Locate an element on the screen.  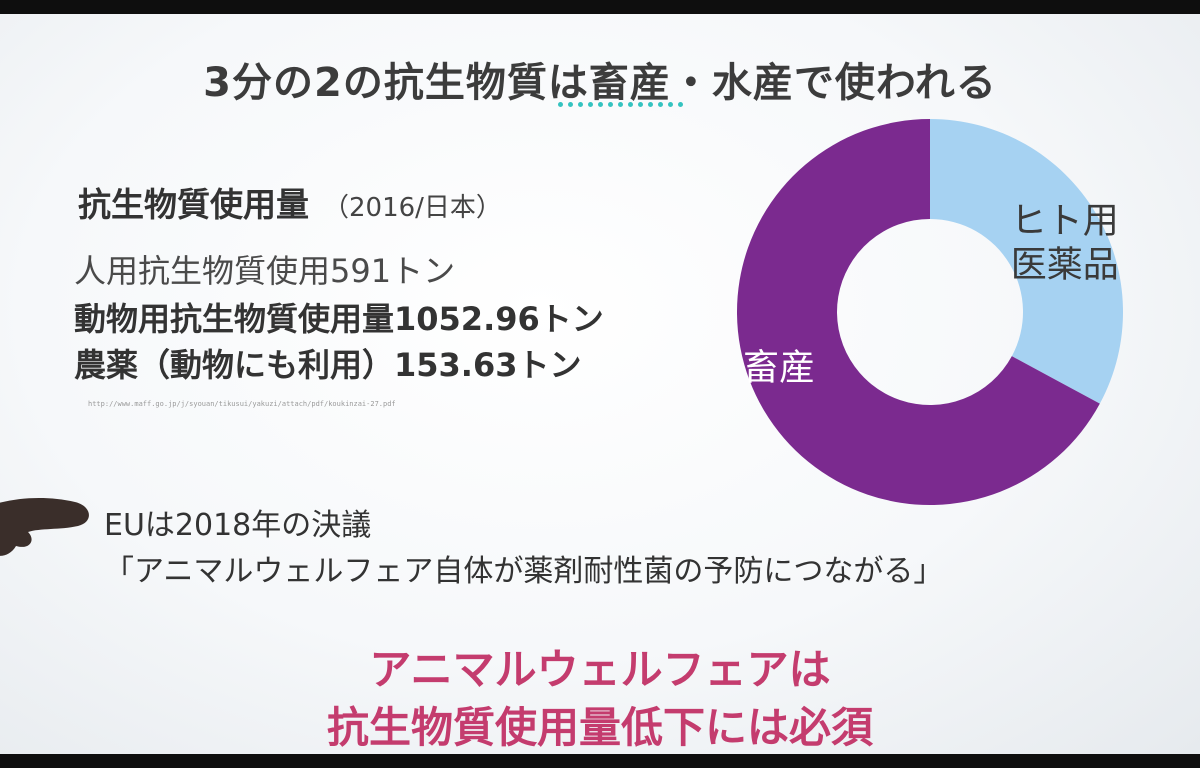
pointing-hand-icon is located at coordinates (44, 527).